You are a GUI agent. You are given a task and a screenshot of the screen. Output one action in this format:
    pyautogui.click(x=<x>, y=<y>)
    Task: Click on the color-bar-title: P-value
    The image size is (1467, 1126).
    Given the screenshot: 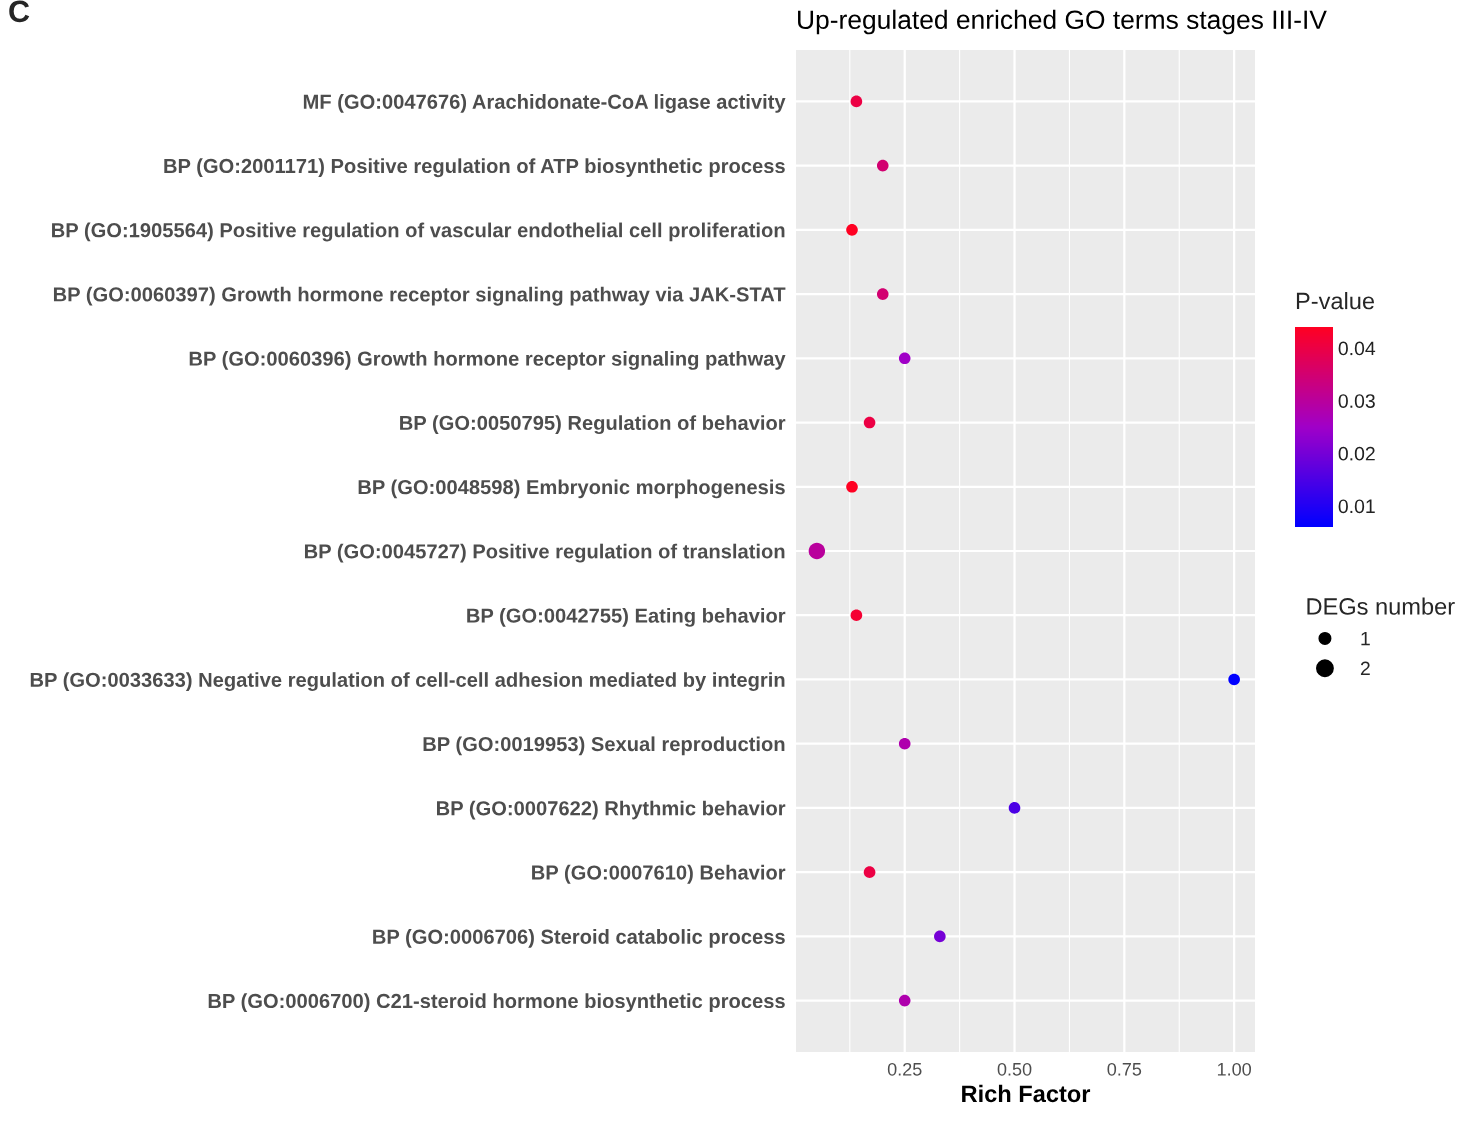 What is the action you would take?
    pyautogui.click(x=1335, y=301)
    